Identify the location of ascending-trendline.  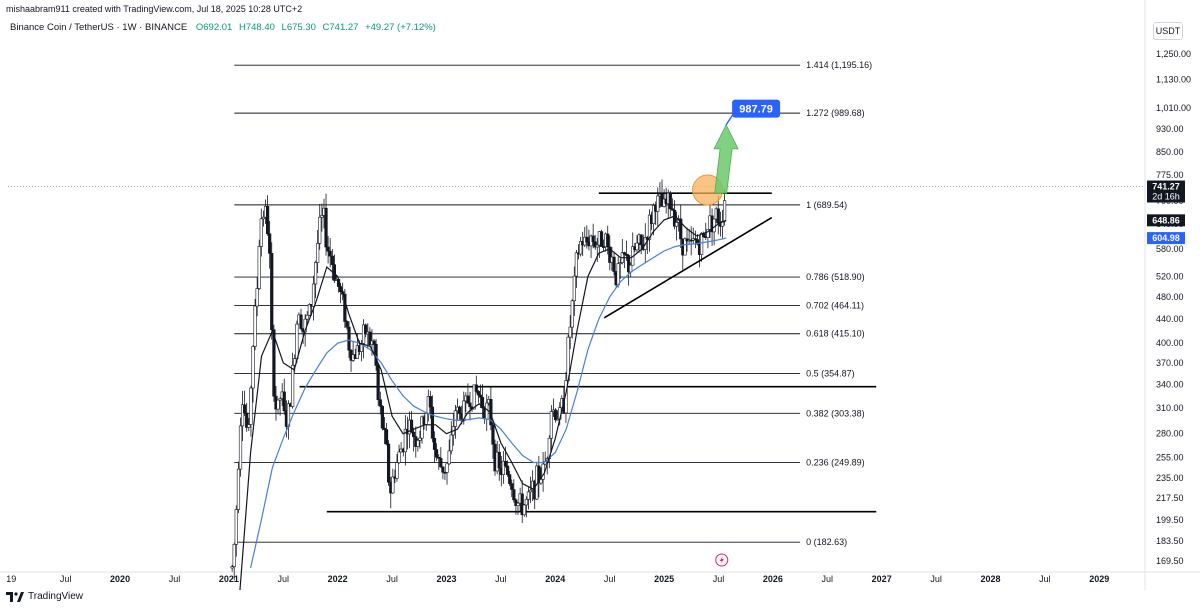
(688, 267).